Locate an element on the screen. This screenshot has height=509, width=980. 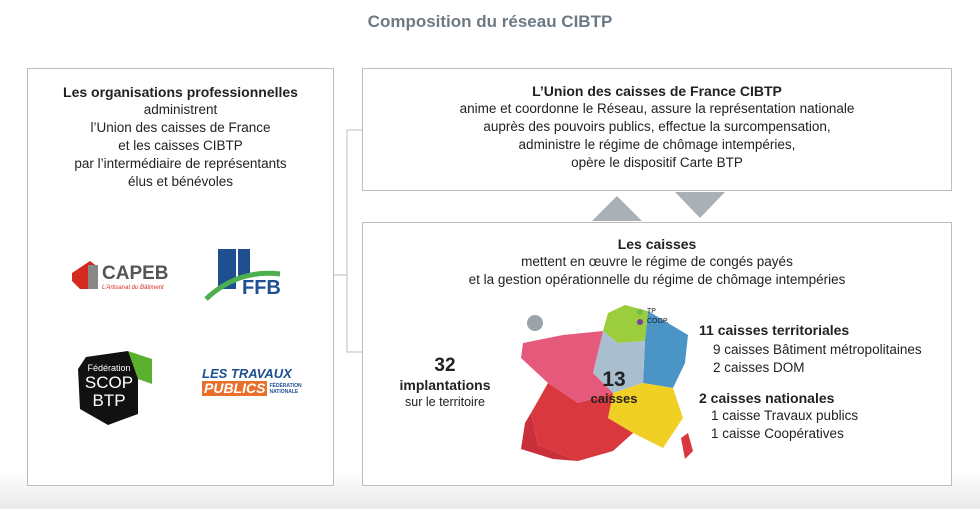
scop-line: SCOP is located at coordinates (109, 382).